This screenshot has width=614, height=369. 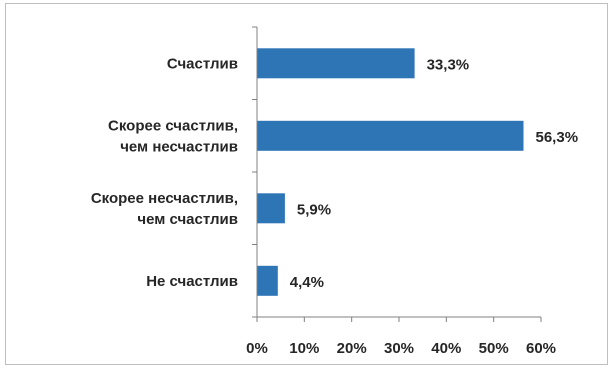 I want to click on category-label-2-1: чем счастлив, so click(x=187, y=219).